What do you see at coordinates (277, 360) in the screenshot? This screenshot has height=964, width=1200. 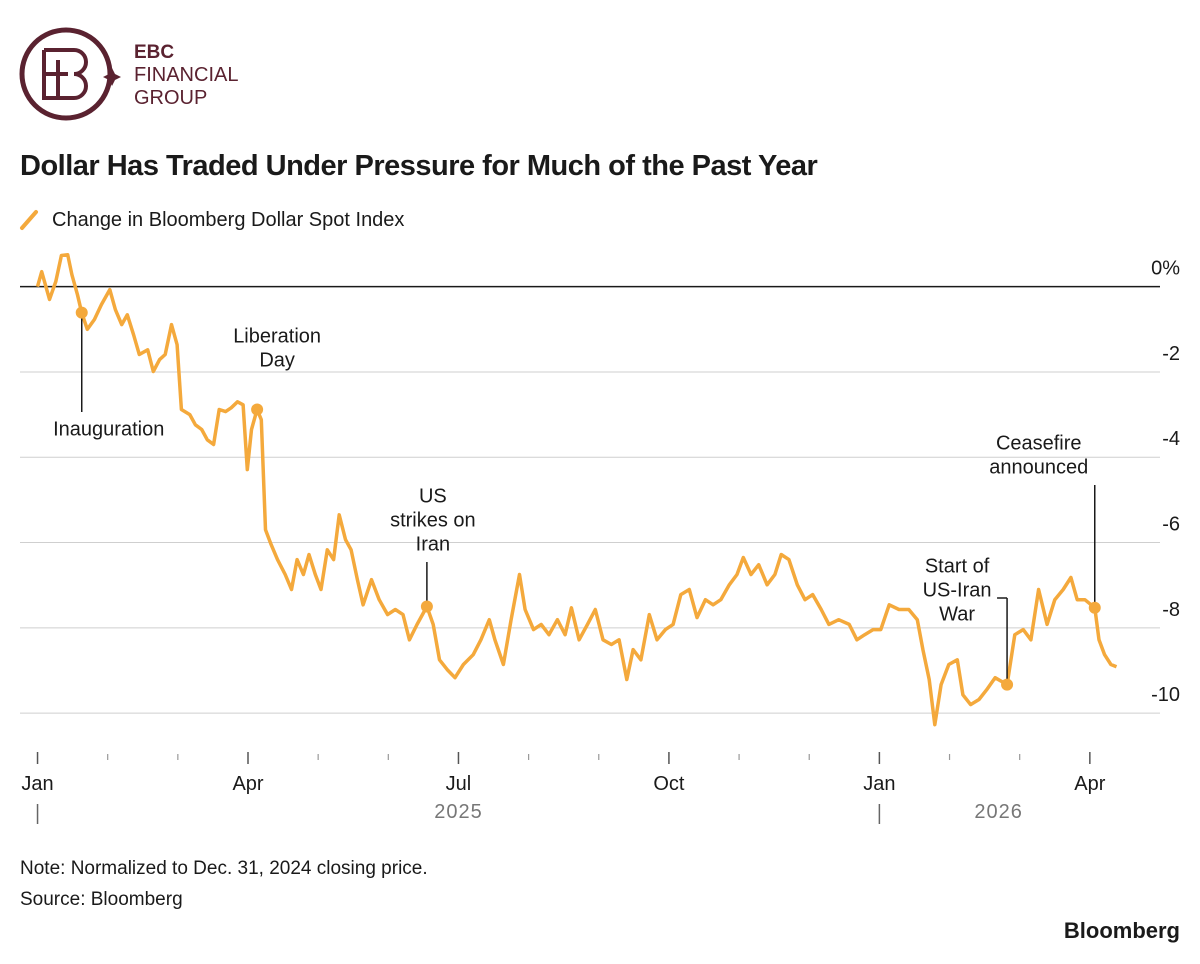 I see `annotation-label: Day` at bounding box center [277, 360].